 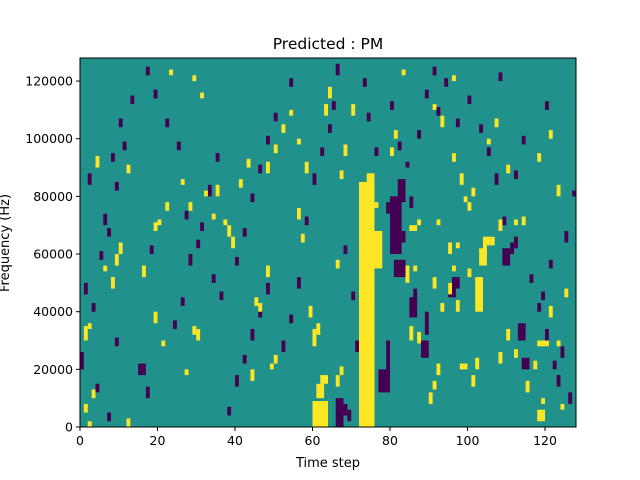 What do you see at coordinates (235, 440) in the screenshot?
I see `x-tick-label: 40` at bounding box center [235, 440].